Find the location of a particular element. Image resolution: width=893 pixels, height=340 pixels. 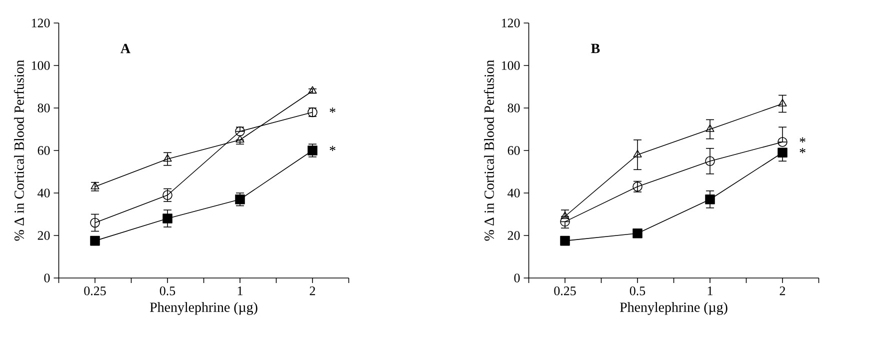

text: B is located at coordinates (595, 49).